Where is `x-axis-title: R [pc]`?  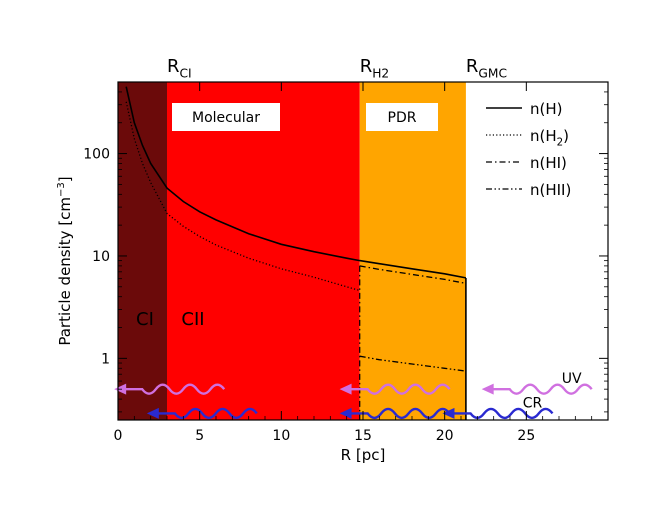 x-axis-title: R [pc] is located at coordinates (363, 455).